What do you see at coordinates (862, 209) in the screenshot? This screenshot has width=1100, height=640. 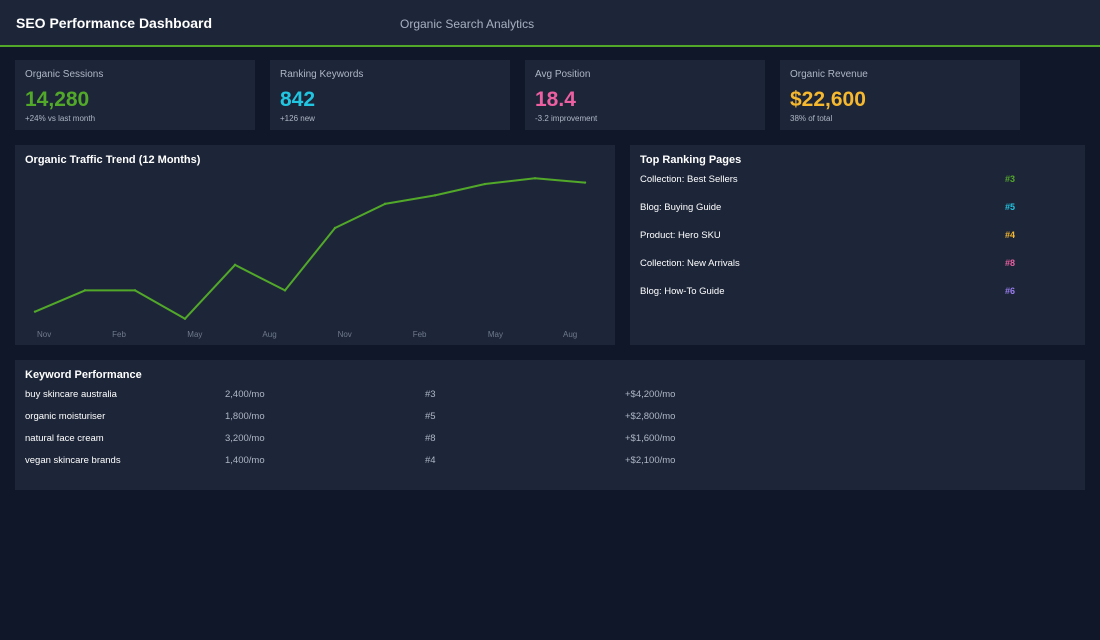 I see `list-item: Blog: Buying Guide #5` at bounding box center [862, 209].